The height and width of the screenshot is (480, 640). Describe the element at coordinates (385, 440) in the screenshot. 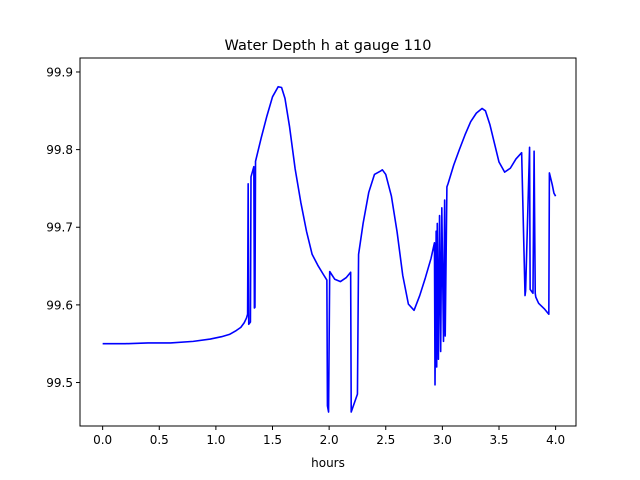

I see `x-tick-label: 2.5` at that location.